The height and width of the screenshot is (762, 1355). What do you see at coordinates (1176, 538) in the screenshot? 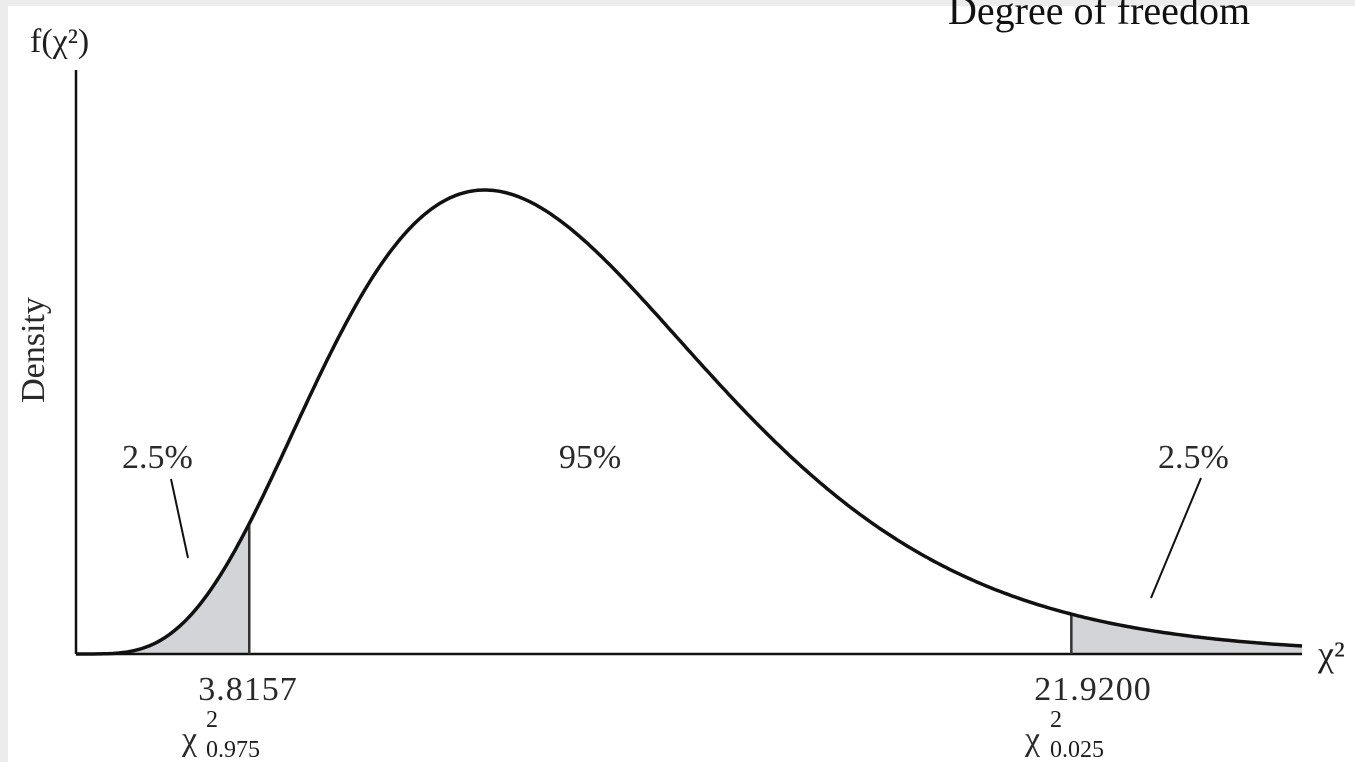
I see `upper-tail-leader-line` at bounding box center [1176, 538].